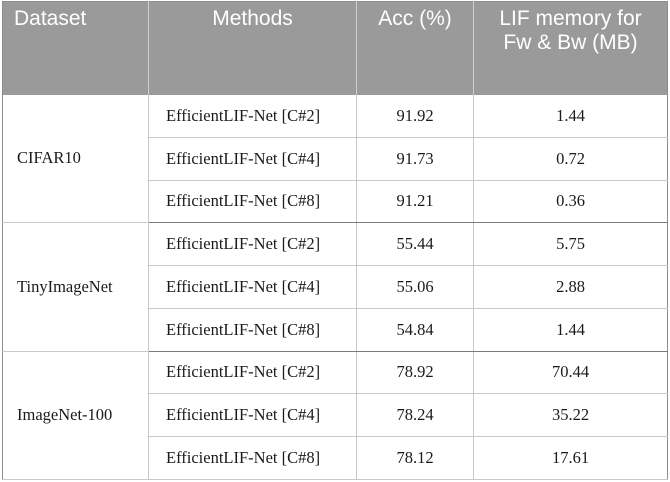 This screenshot has width=670, height=482. I want to click on dataset-cell-tinyimagenet: TinyImageNet, so click(75, 287).